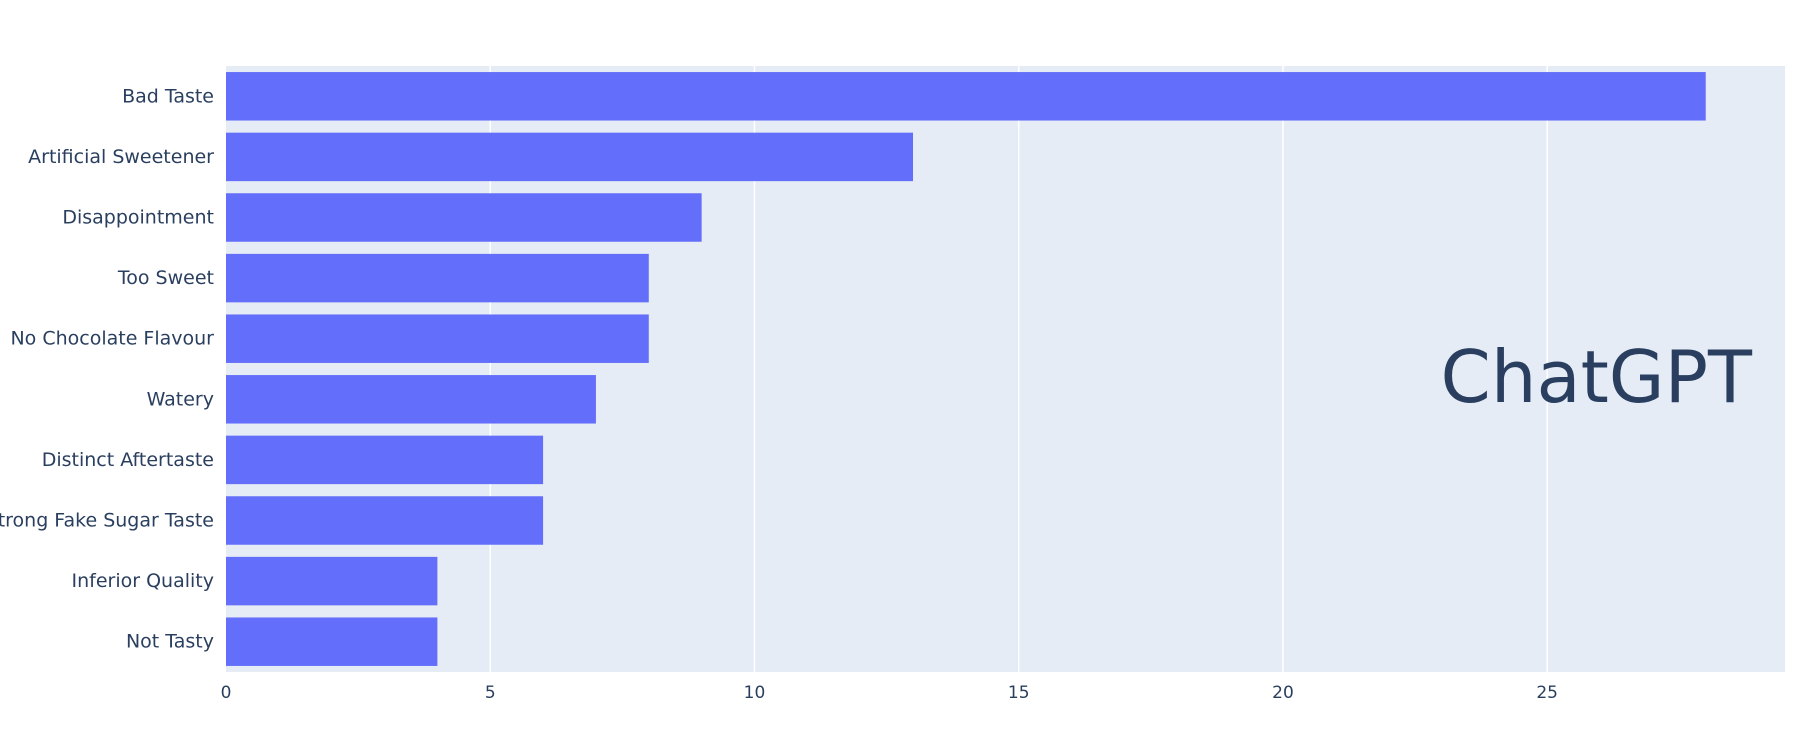 The width and height of the screenshot is (1810, 754). I want to click on x-tick-labels: 0 5 10 15 20 25, so click(889, 693).